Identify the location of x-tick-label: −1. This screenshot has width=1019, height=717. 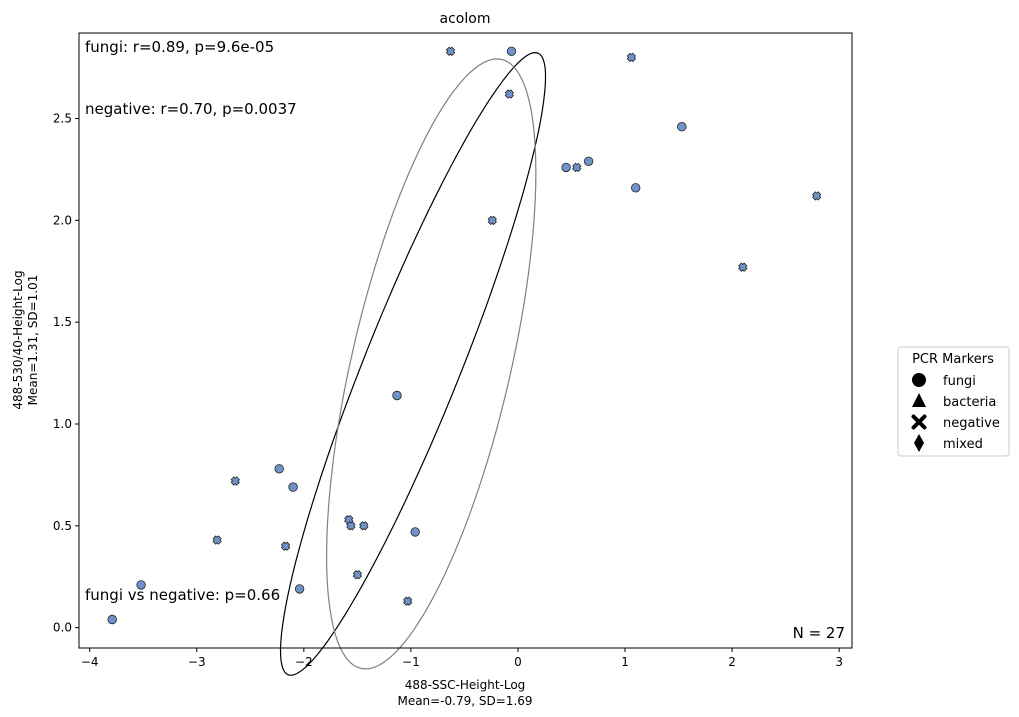
(411, 662).